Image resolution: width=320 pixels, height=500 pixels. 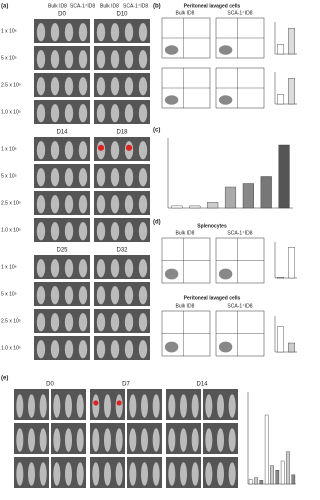 I want to click on row-label: 1 x 10⁶, so click(x=9, y=267).